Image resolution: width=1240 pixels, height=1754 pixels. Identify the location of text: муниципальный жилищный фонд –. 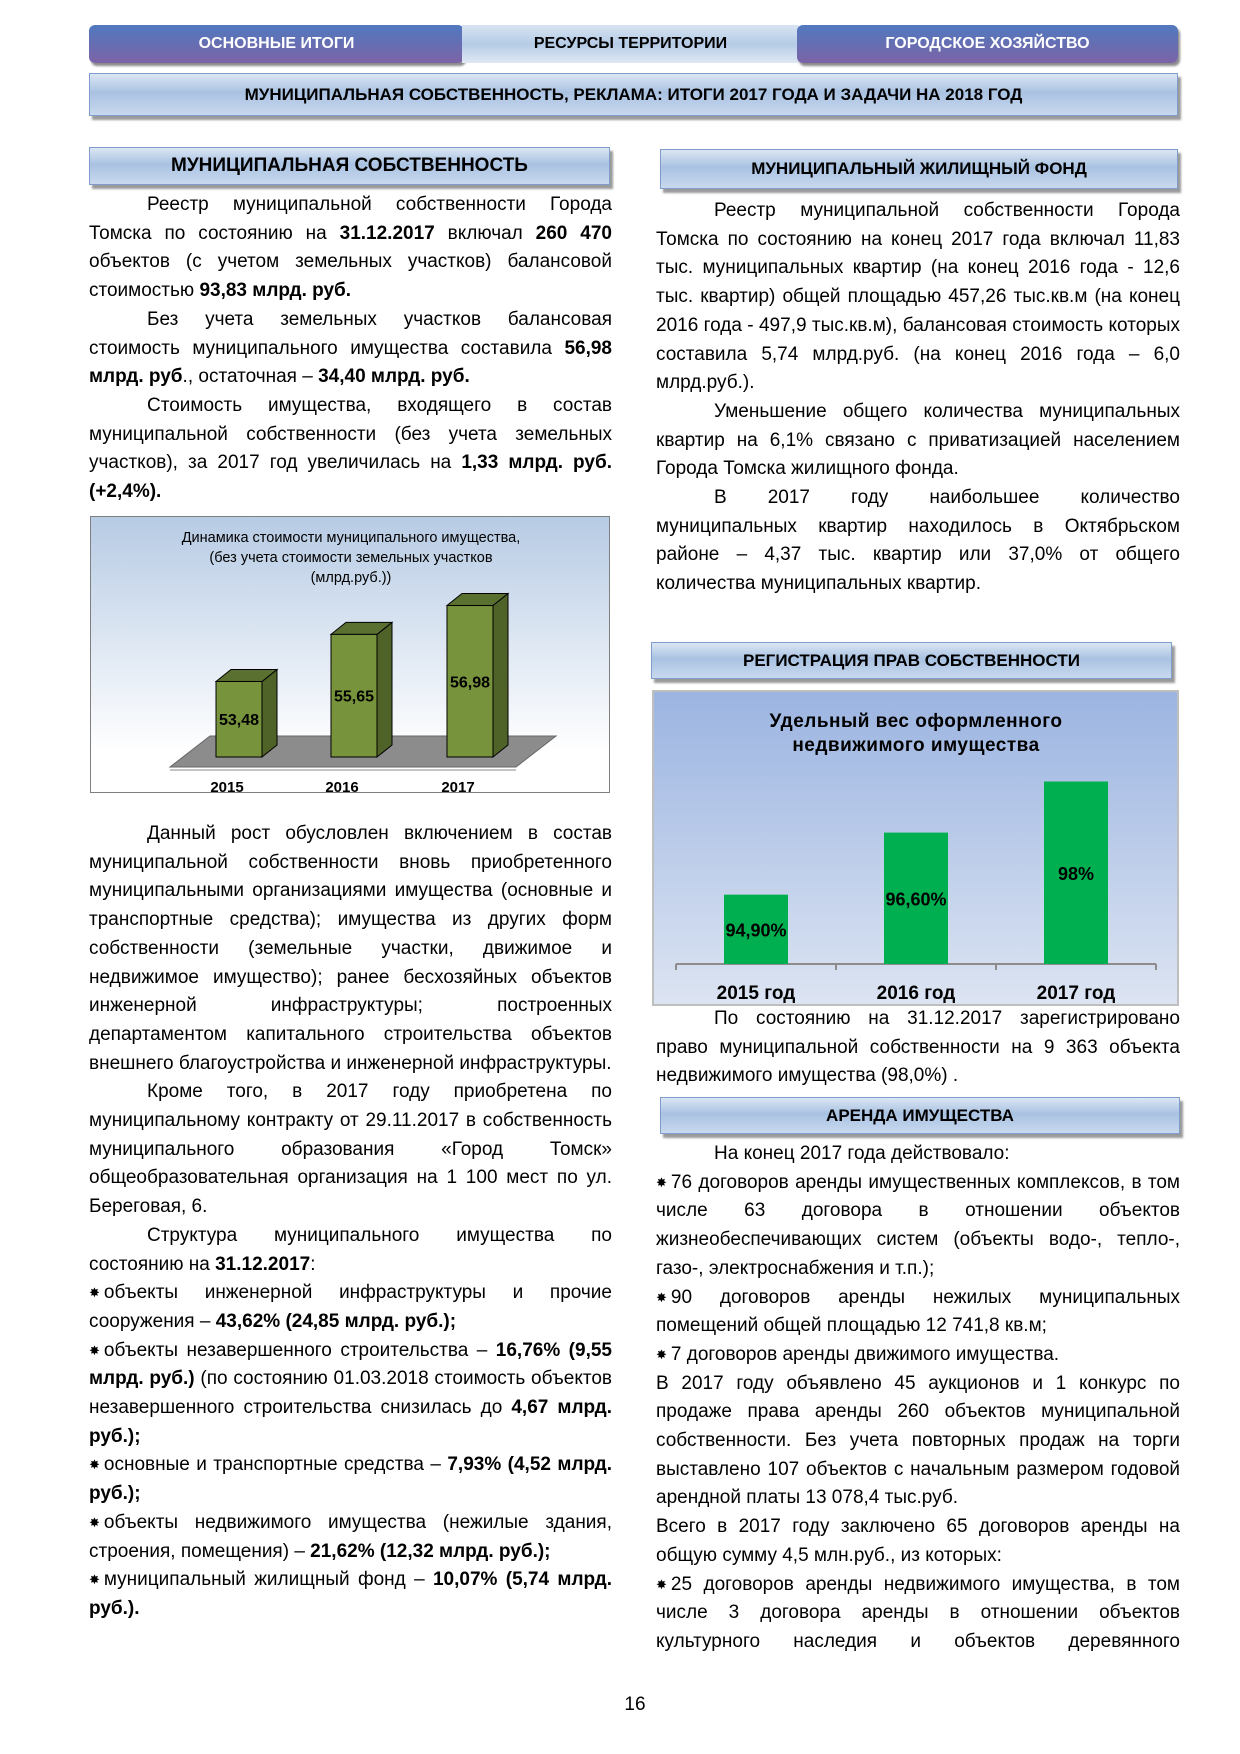
(268, 1580).